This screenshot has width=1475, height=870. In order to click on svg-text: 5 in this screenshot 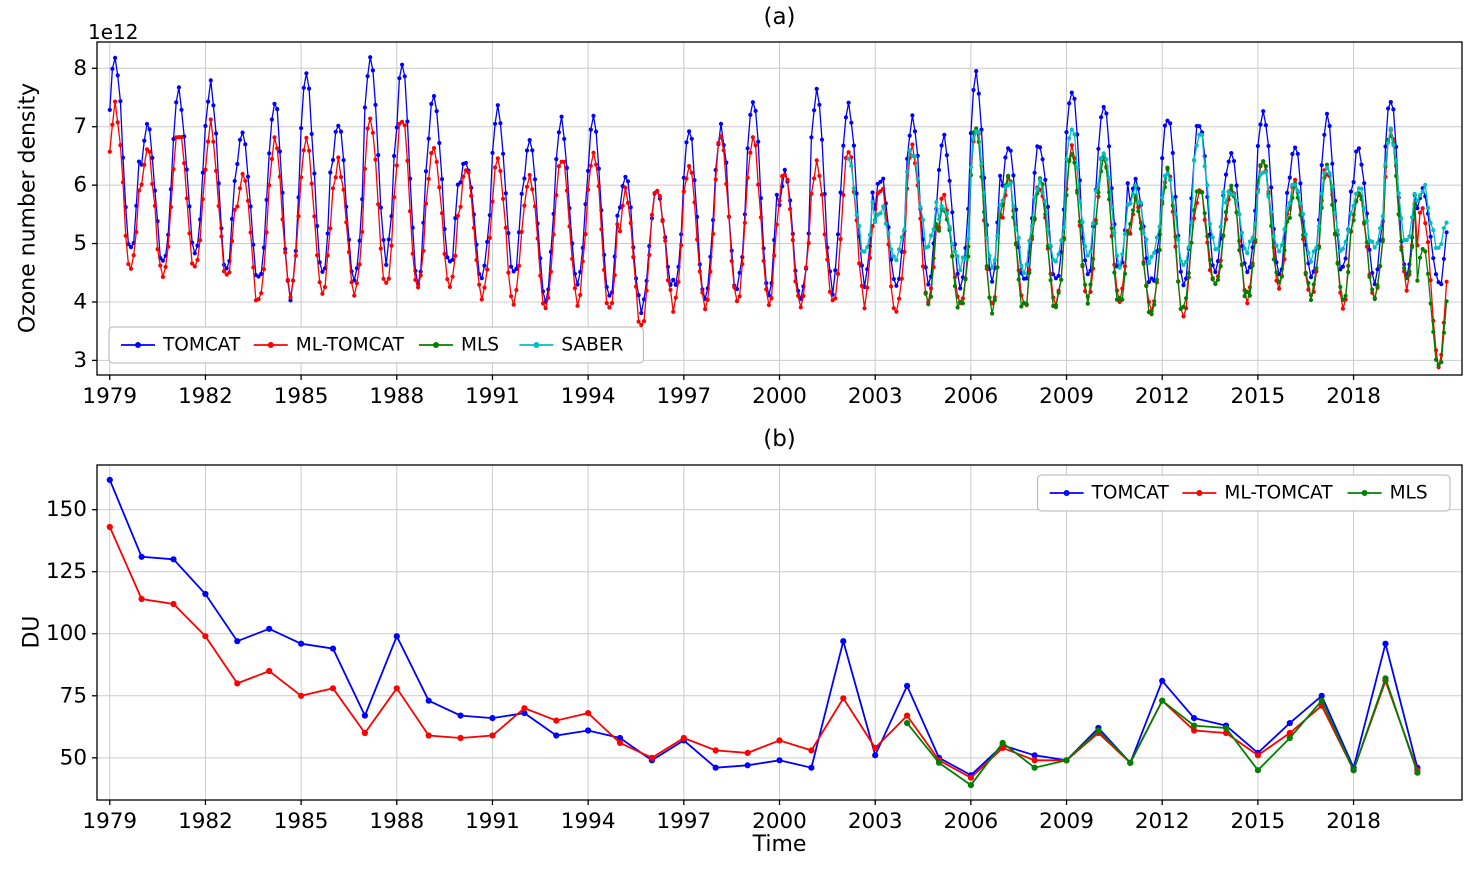, I will do `click(80, 243)`.